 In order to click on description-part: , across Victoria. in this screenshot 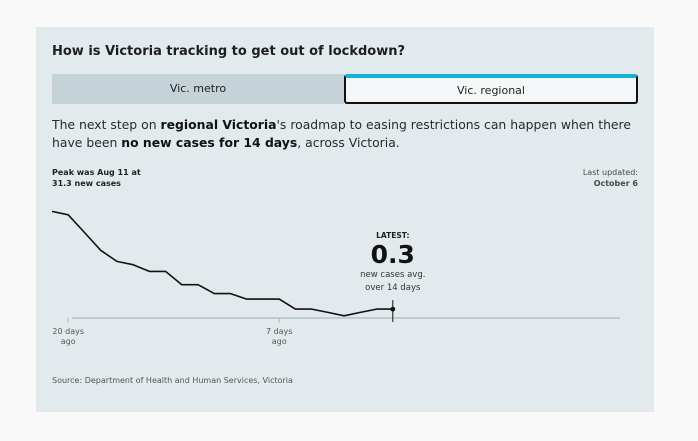, I will do `click(348, 142)`.